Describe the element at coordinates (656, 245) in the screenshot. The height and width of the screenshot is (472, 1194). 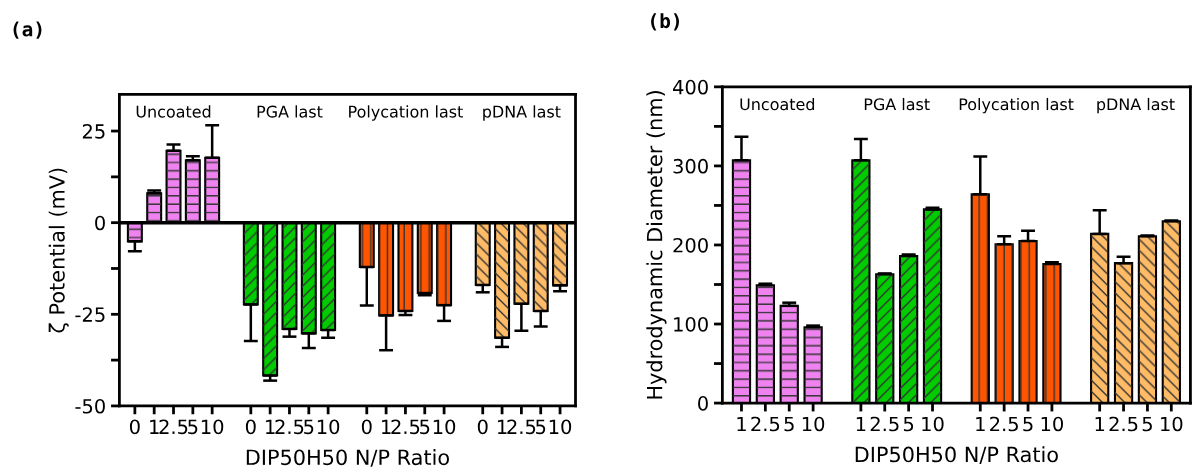
I see `y-axis-title: Hydrodynamic Diameter (nm)` at that location.